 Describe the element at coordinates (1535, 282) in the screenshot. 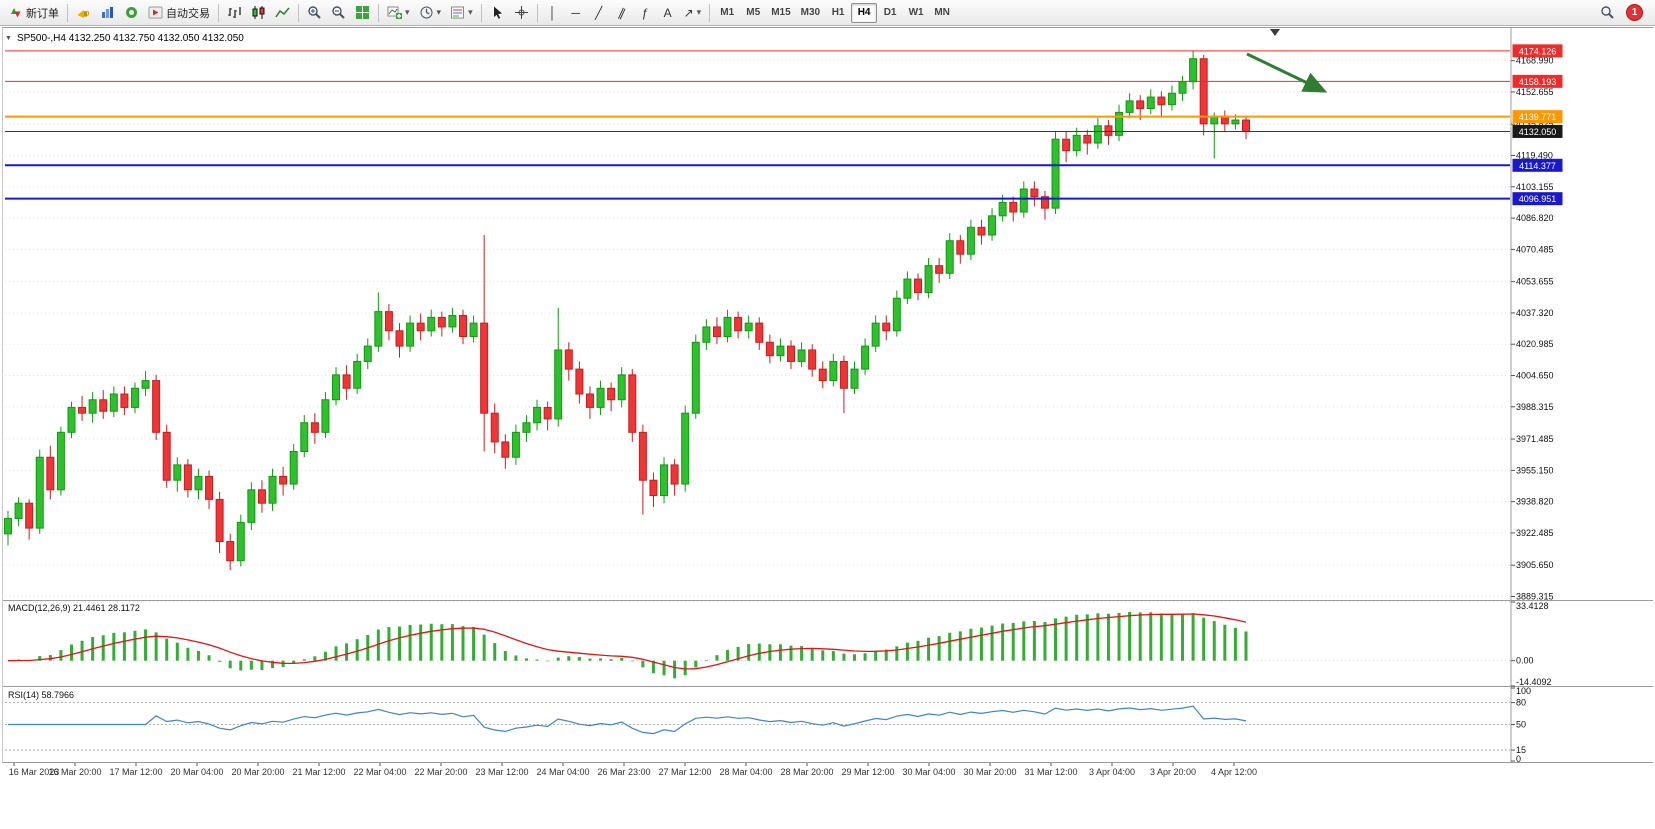

I see `svg-text: 4053.655` at that location.